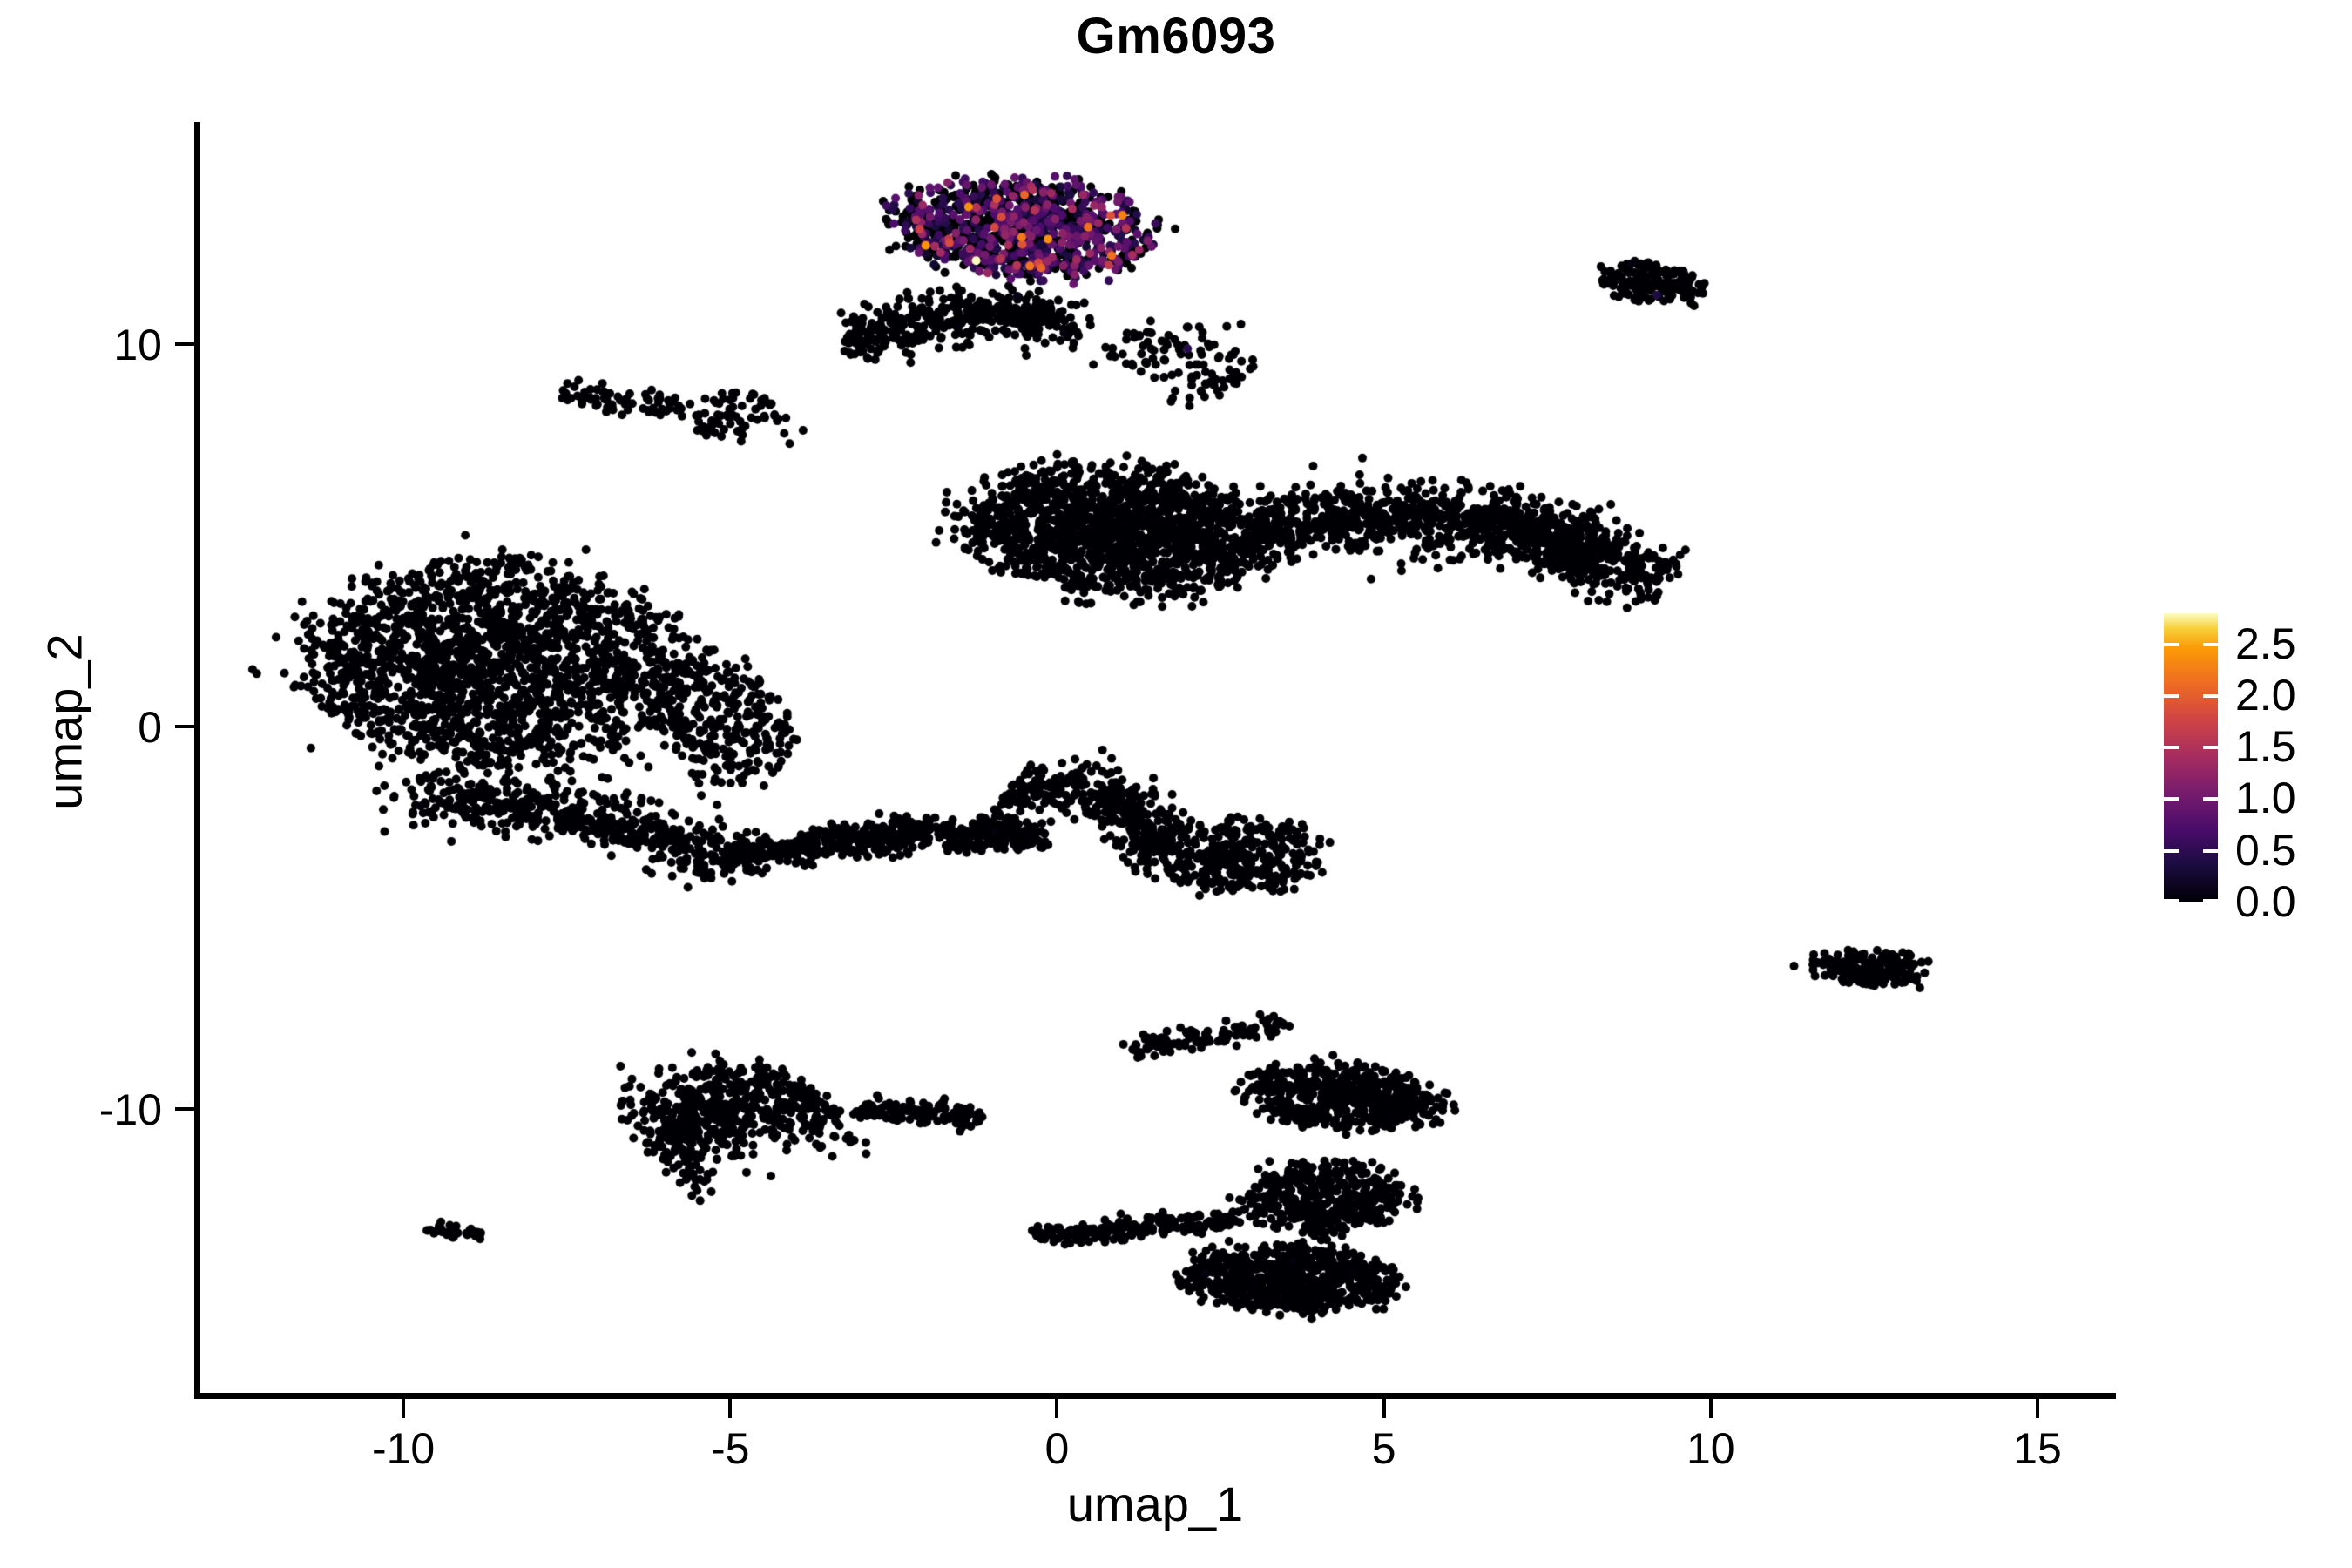  I want to click on y-tick-label: 0, so click(150, 728).